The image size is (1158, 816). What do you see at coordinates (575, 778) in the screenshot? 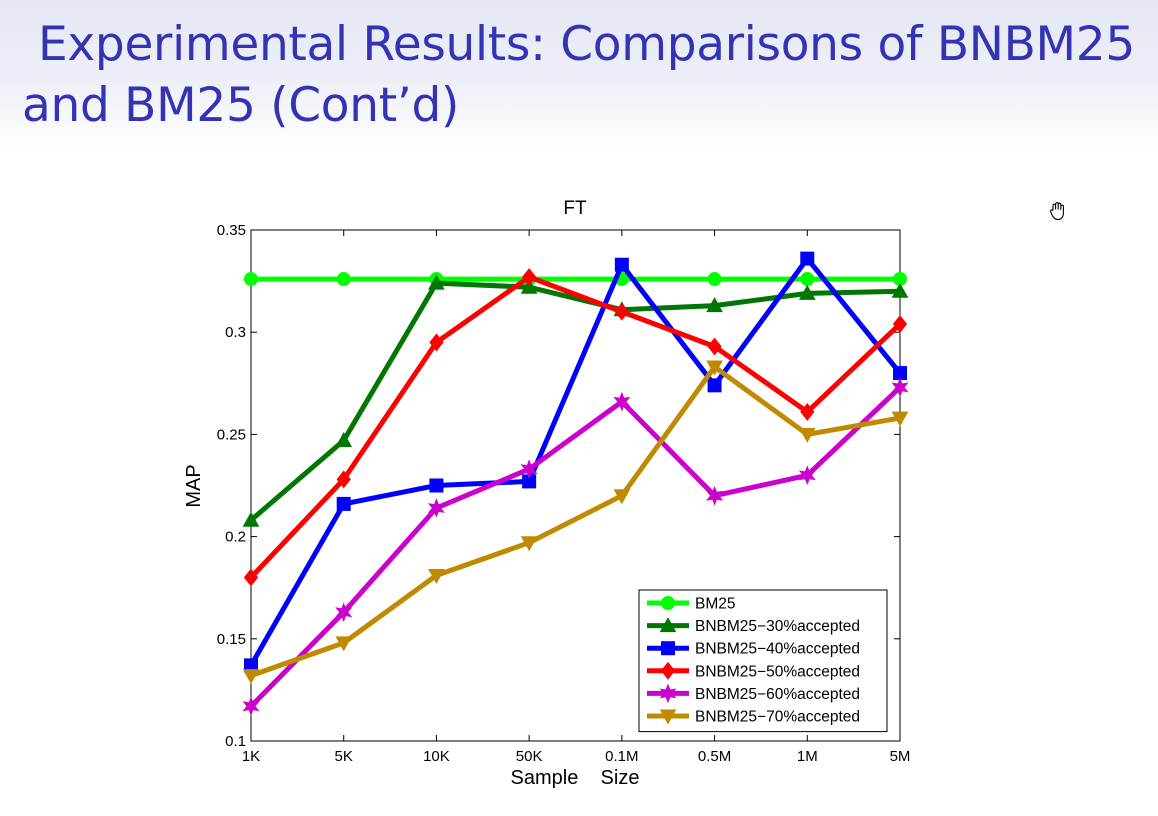
I see `x-axis-label: Sample Size` at bounding box center [575, 778].